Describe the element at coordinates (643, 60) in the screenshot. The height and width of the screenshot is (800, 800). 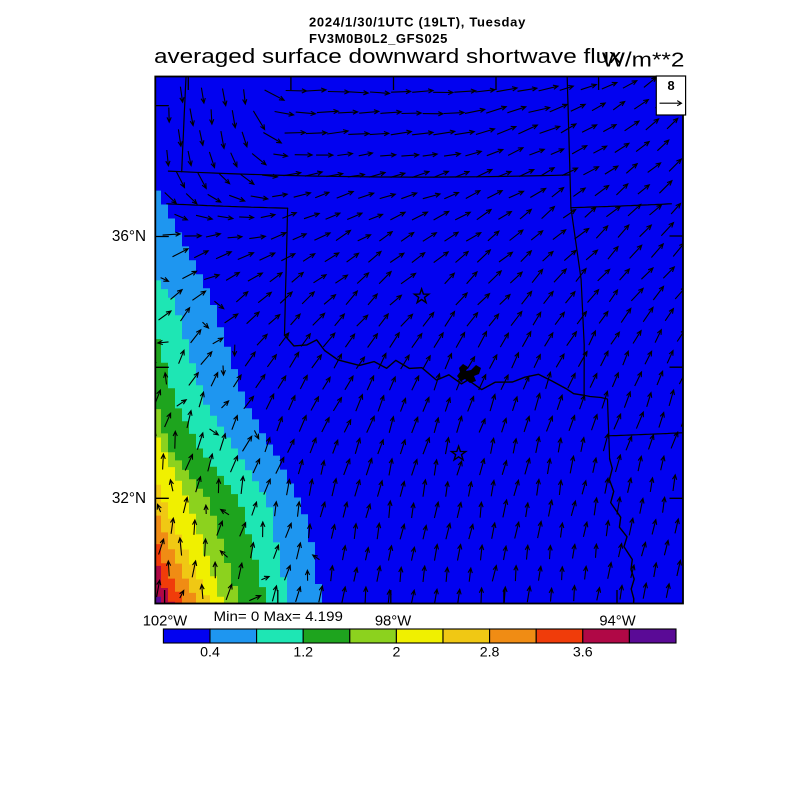
I see `svg-text: W/m**2` at that location.